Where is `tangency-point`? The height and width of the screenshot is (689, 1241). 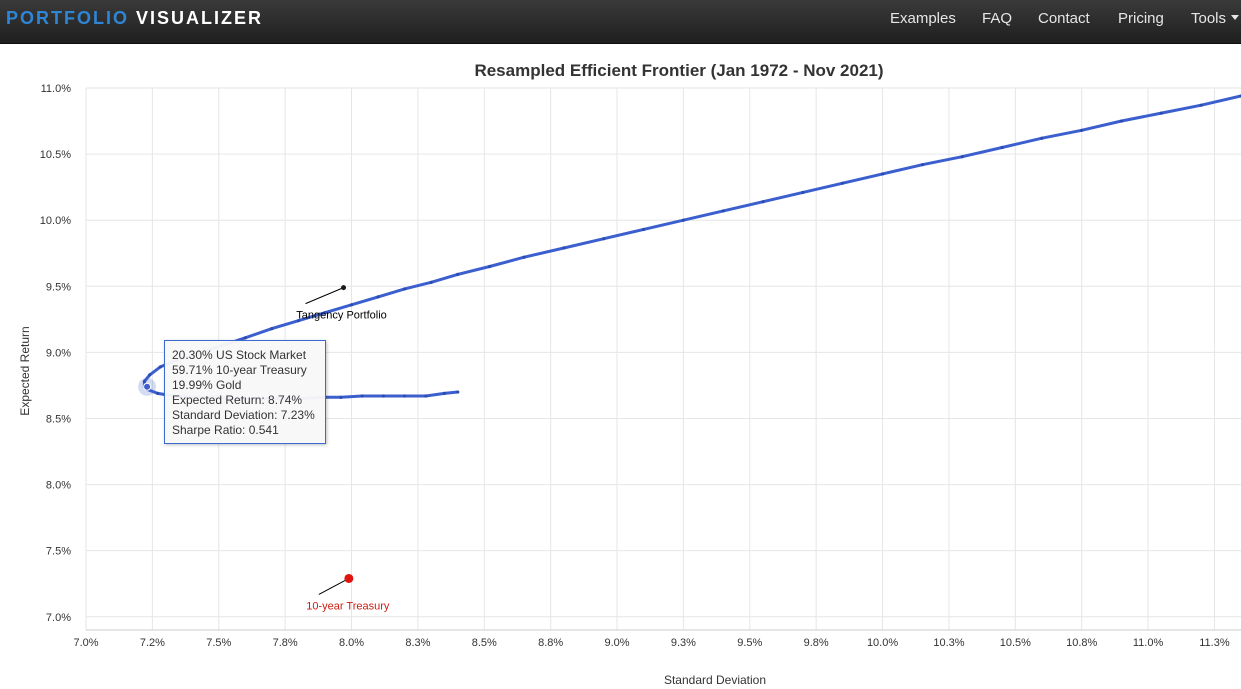
tangency-point is located at coordinates (344, 288).